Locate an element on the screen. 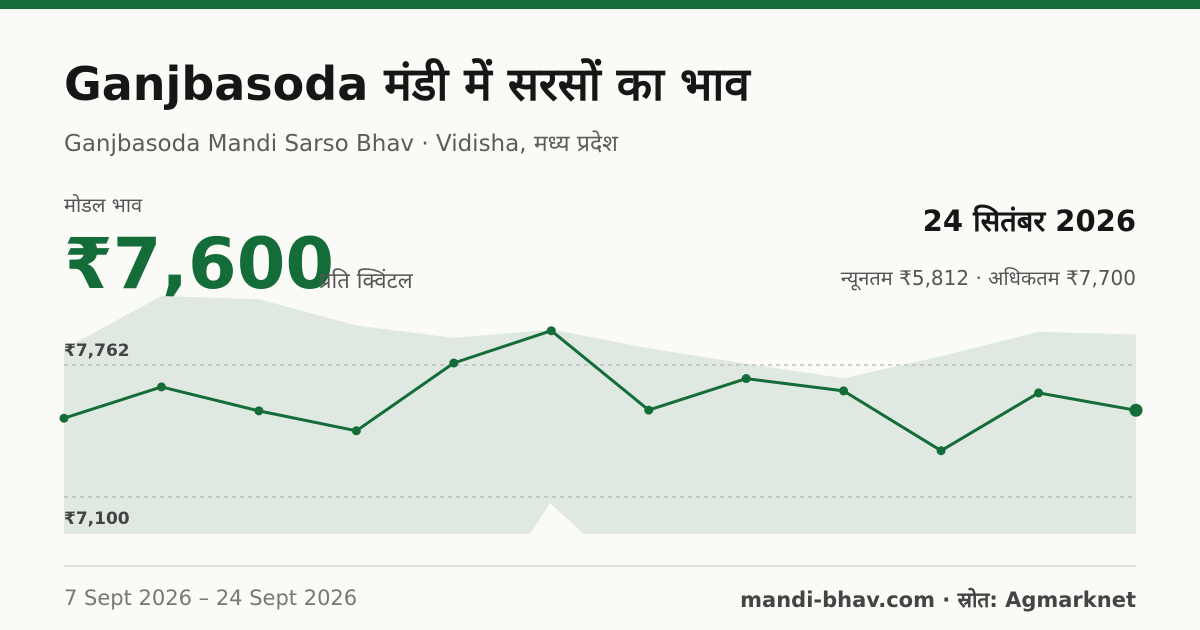 This screenshot has width=1200, height=630. latest-data-point is located at coordinates (1136, 410).